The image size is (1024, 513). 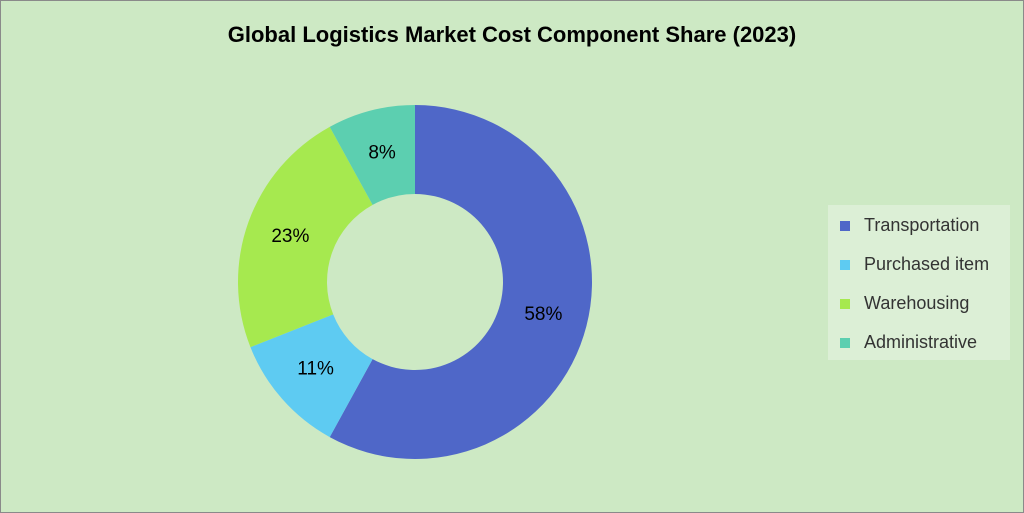 I want to click on data-label: 8%, so click(x=382, y=153).